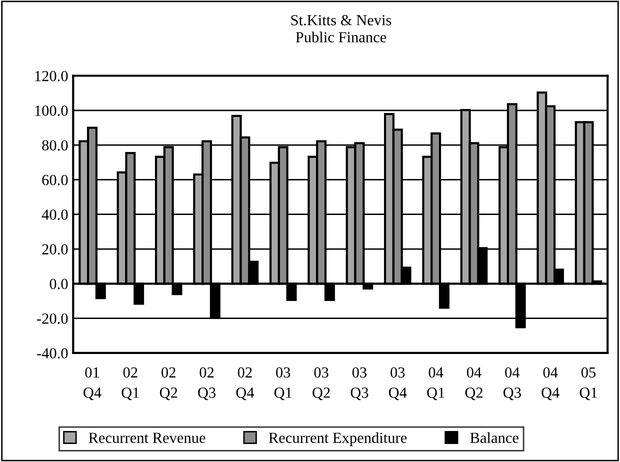  What do you see at coordinates (397, 383) in the screenshot?
I see `x-tick-label: 03 Q4` at bounding box center [397, 383].